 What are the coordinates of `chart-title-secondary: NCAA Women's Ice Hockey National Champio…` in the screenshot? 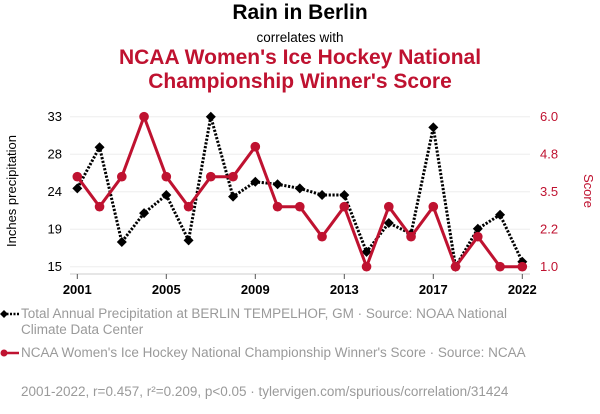 It's located at (300, 69).